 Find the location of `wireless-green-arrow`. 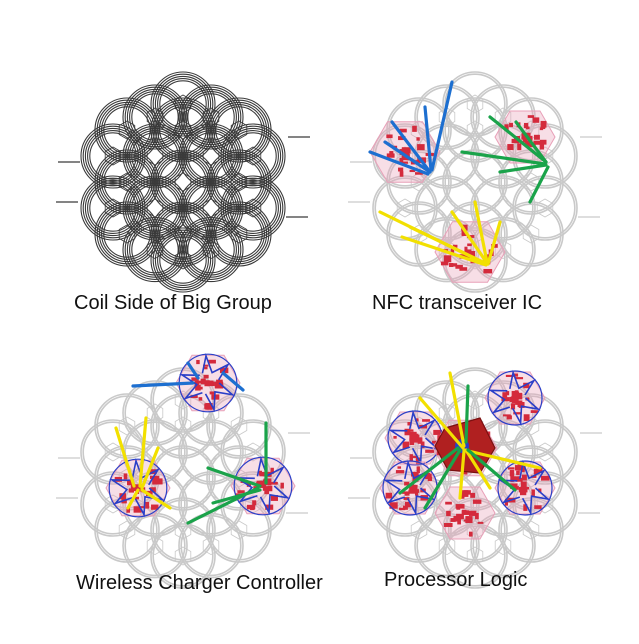

wireless-green-arrow is located at coordinates (236, 496).